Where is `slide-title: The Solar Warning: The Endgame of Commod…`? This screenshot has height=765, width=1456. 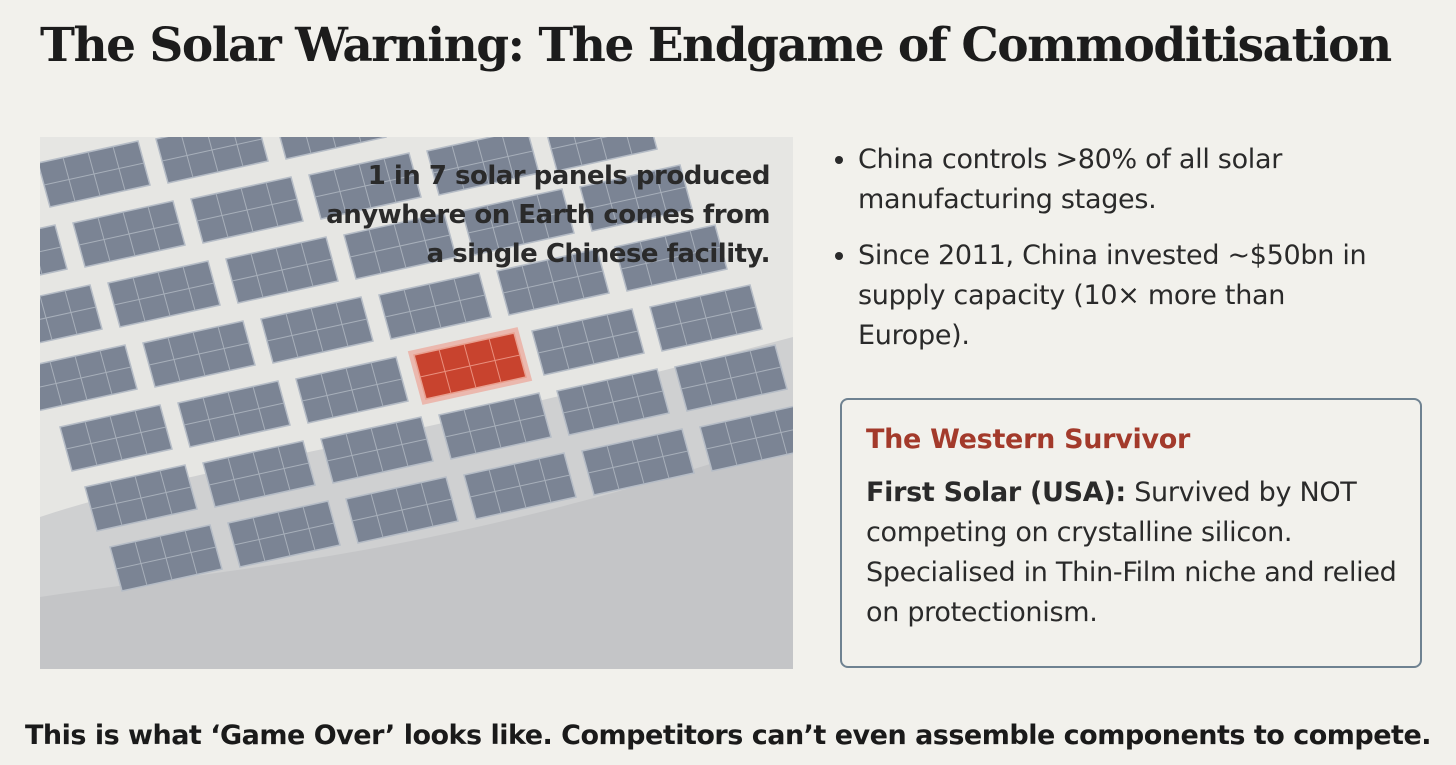 slide-title: The Solar Warning: The Endgame of Commod… is located at coordinates (716, 45).